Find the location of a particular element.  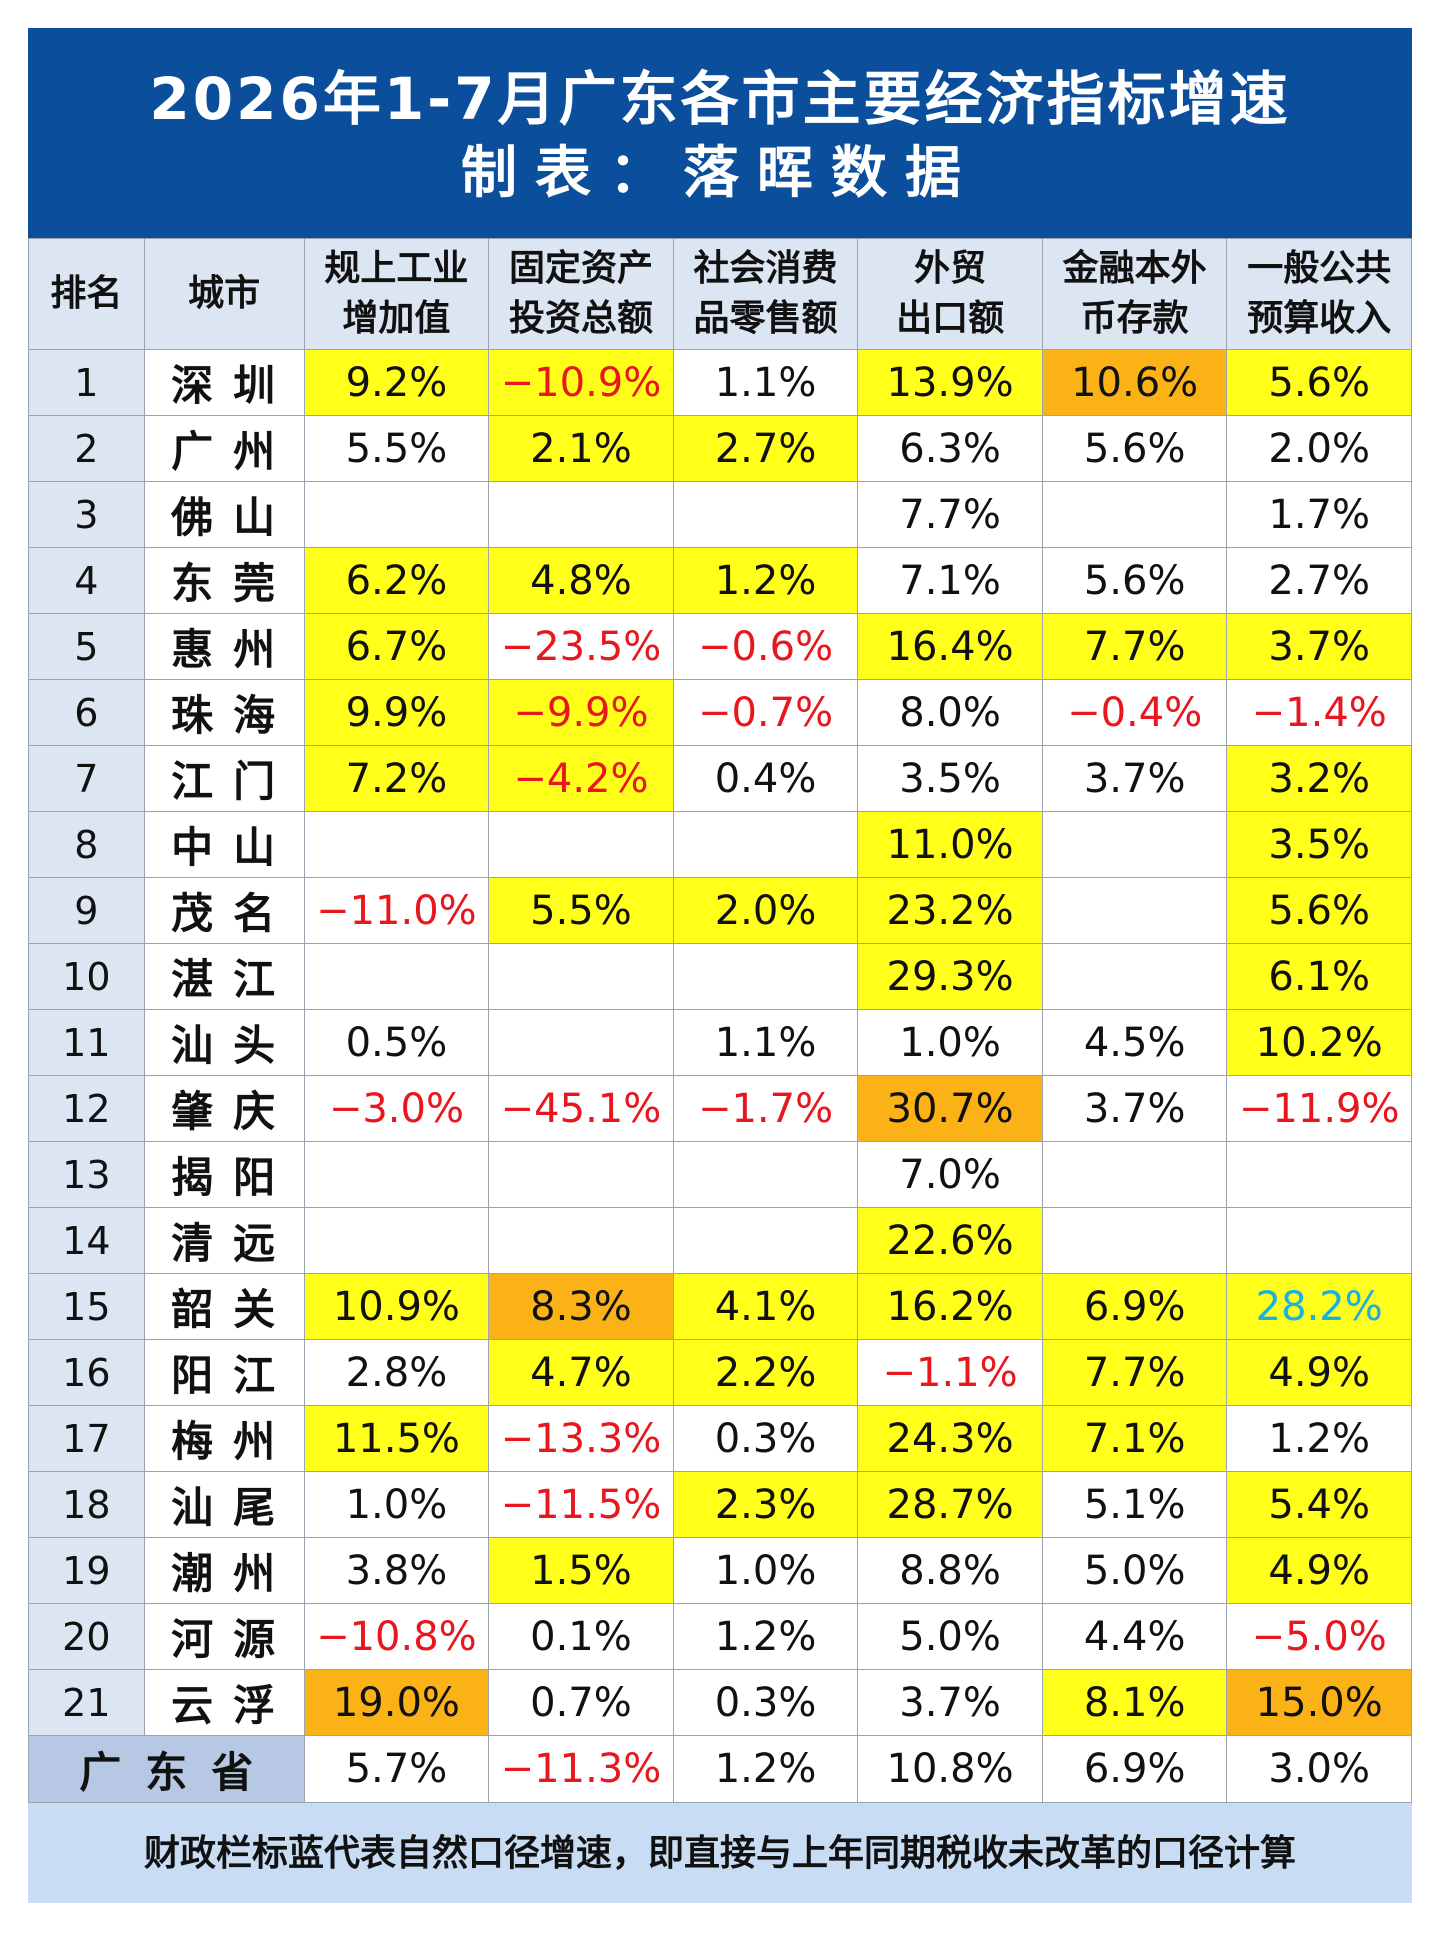

value-cell: 6.1% is located at coordinates (1319, 976).